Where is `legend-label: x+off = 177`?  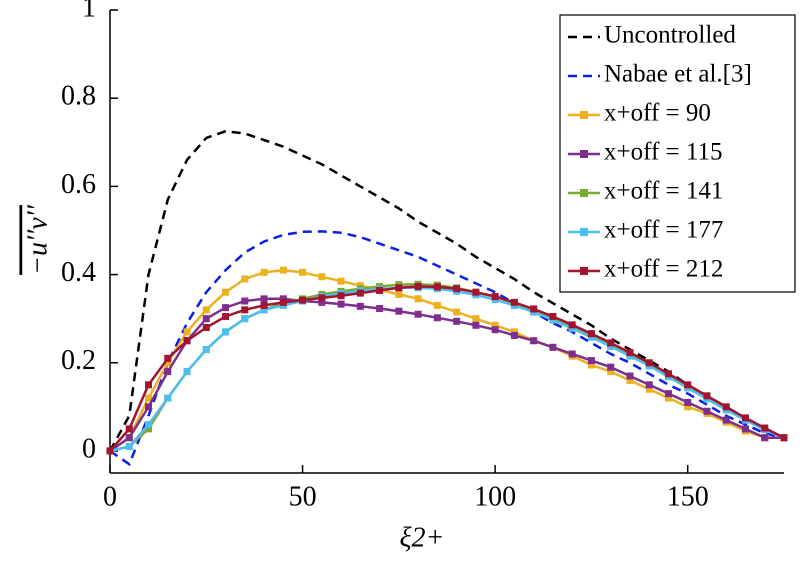 legend-label: x+off = 177 is located at coordinates (663, 230).